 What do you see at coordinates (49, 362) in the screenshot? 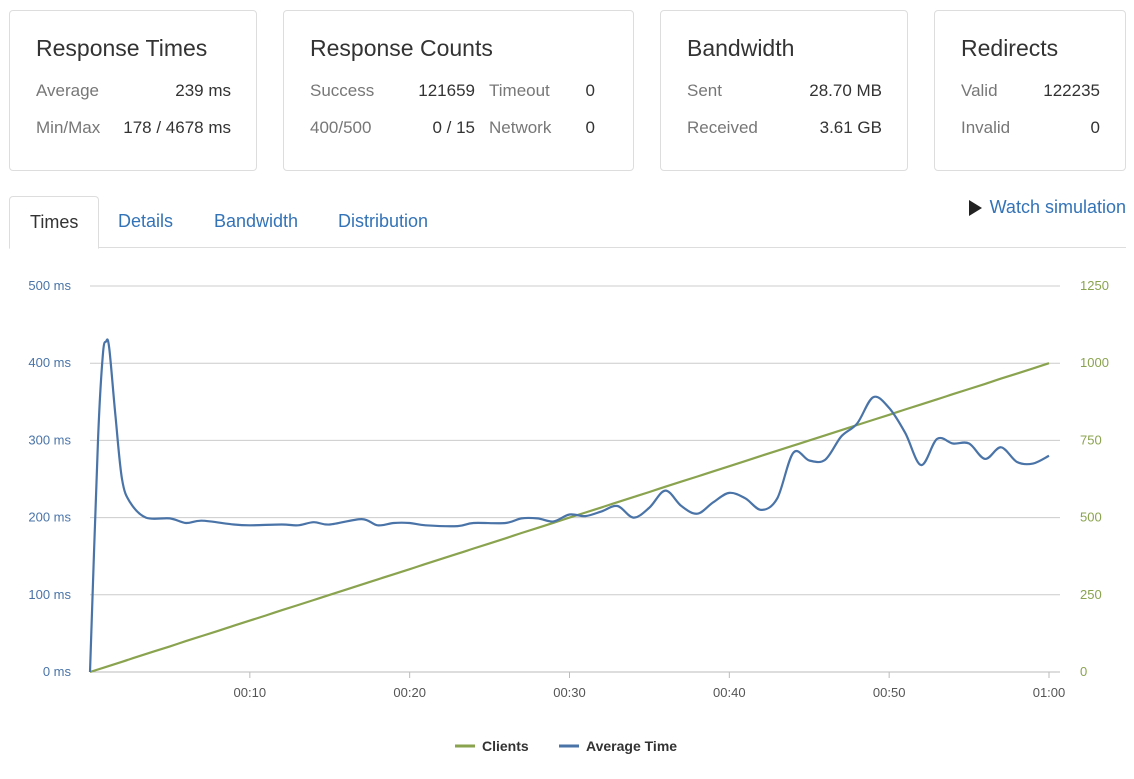
I see `y-left-tick-label: 400 ms` at bounding box center [49, 362].